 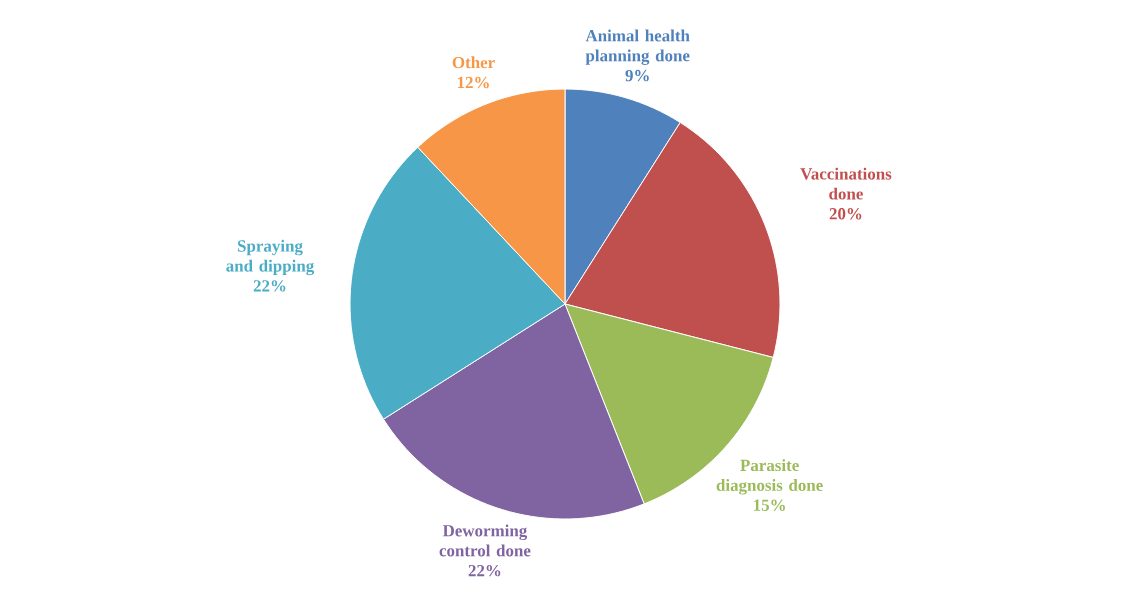 I want to click on data-label: 15%, so click(x=769, y=505).